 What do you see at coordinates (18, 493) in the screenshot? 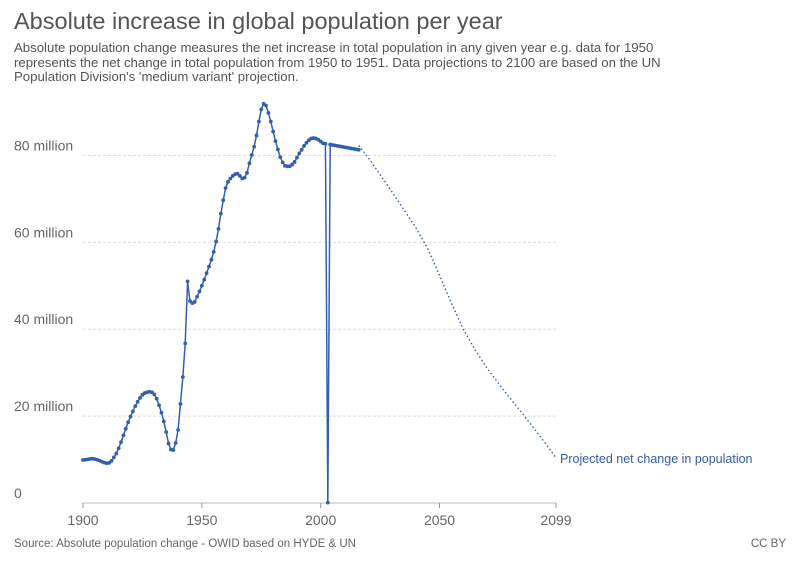
I see `y-tick-label: 0` at bounding box center [18, 493].